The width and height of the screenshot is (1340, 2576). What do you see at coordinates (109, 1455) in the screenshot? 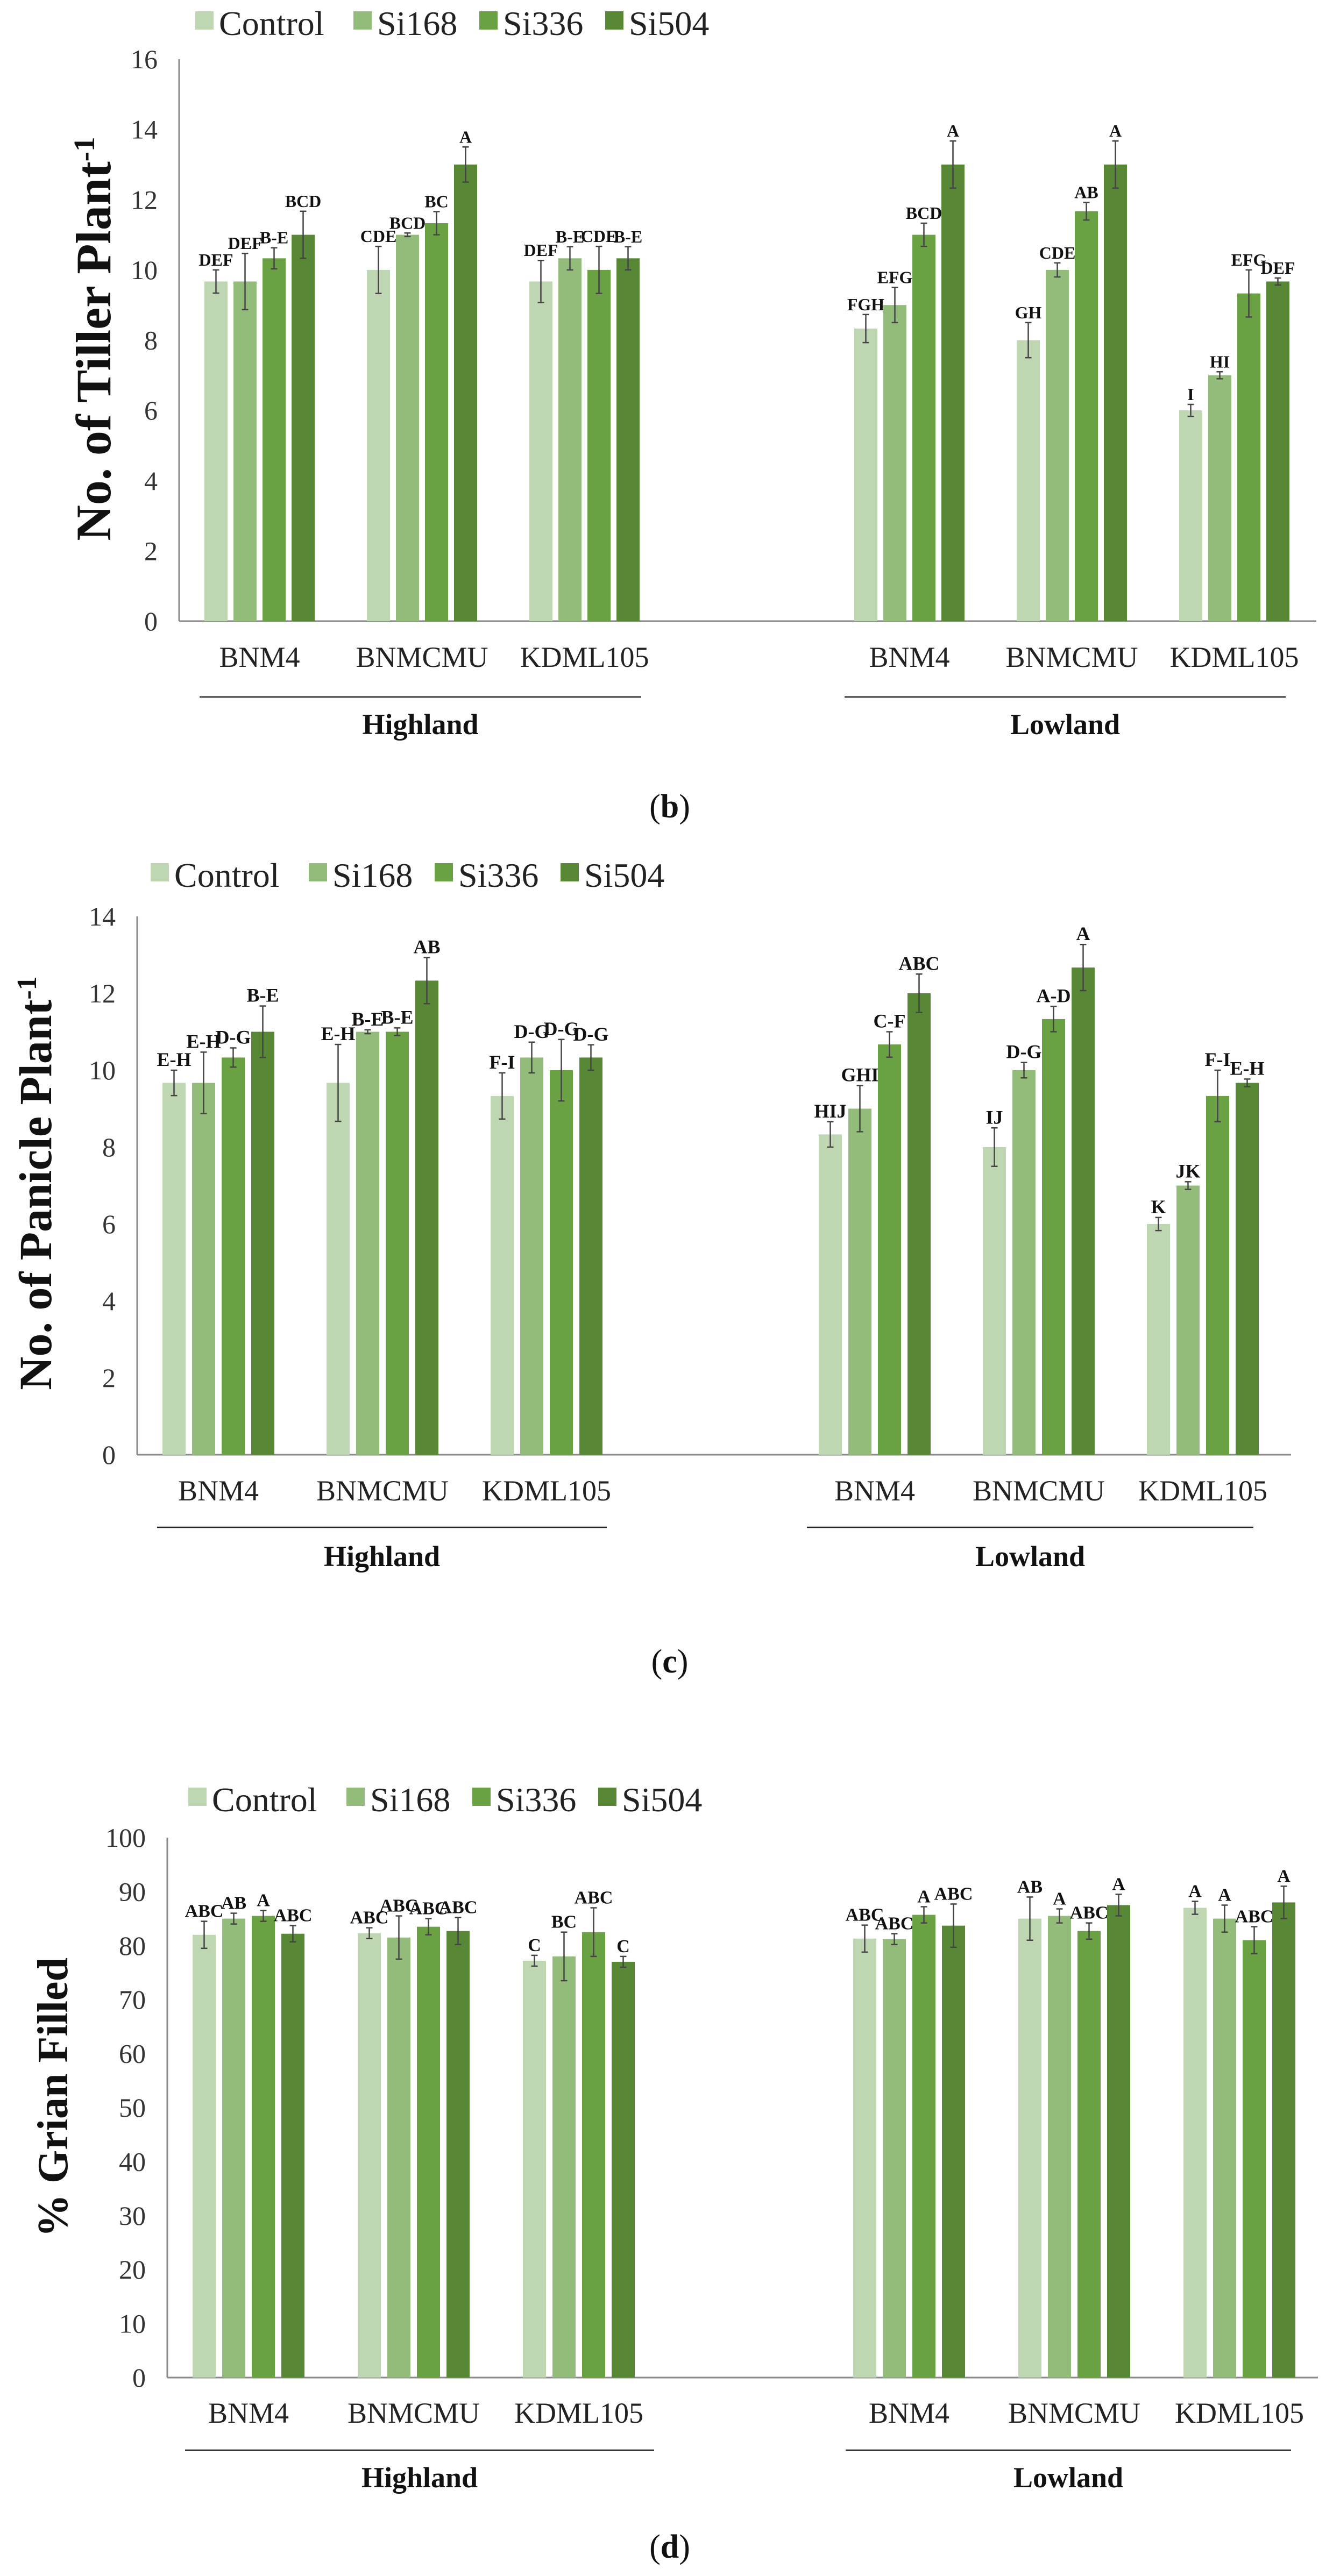
I see `y-tick-label: 0` at bounding box center [109, 1455].